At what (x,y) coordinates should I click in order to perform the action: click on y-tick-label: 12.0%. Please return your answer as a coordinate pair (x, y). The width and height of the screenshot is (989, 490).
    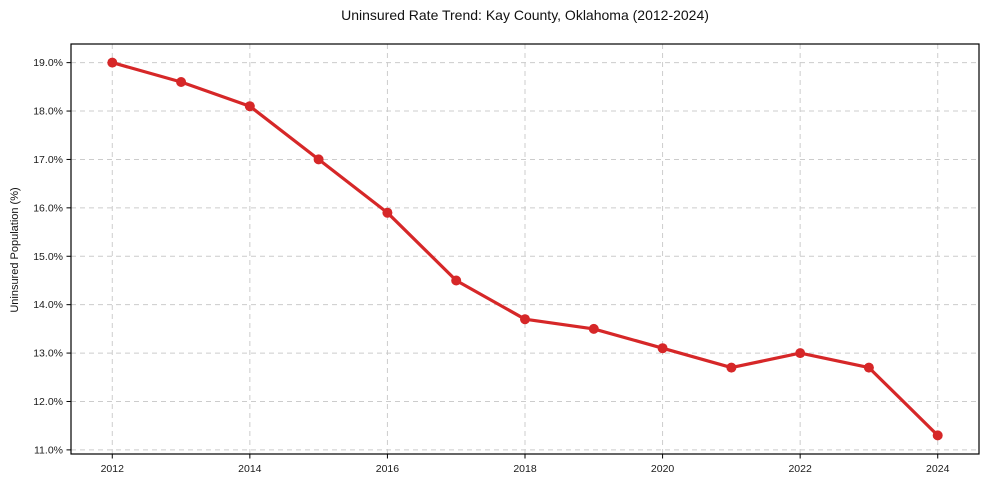
    Looking at the image, I should click on (48, 402).